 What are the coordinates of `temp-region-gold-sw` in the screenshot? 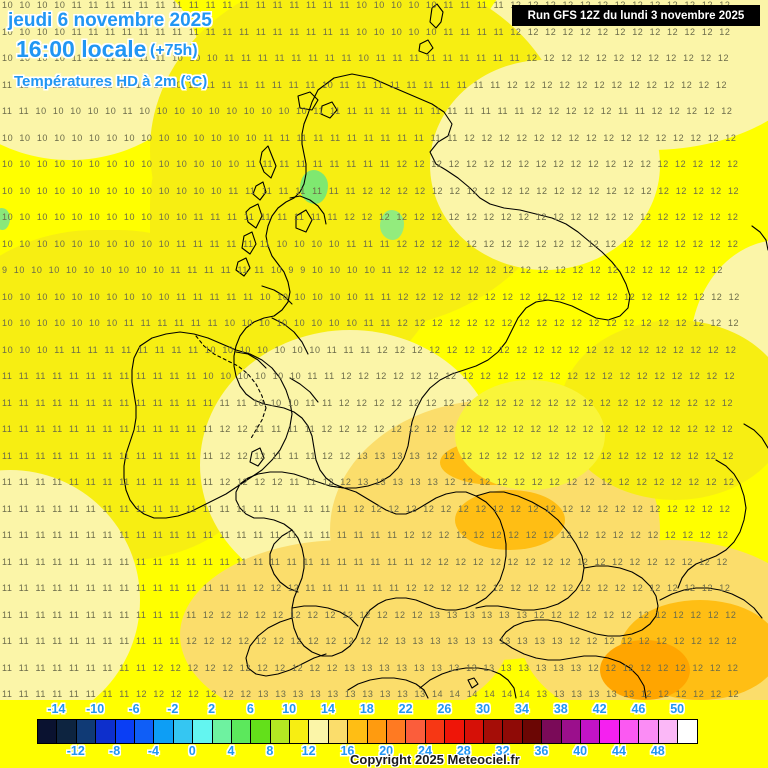 It's located at (345, 620).